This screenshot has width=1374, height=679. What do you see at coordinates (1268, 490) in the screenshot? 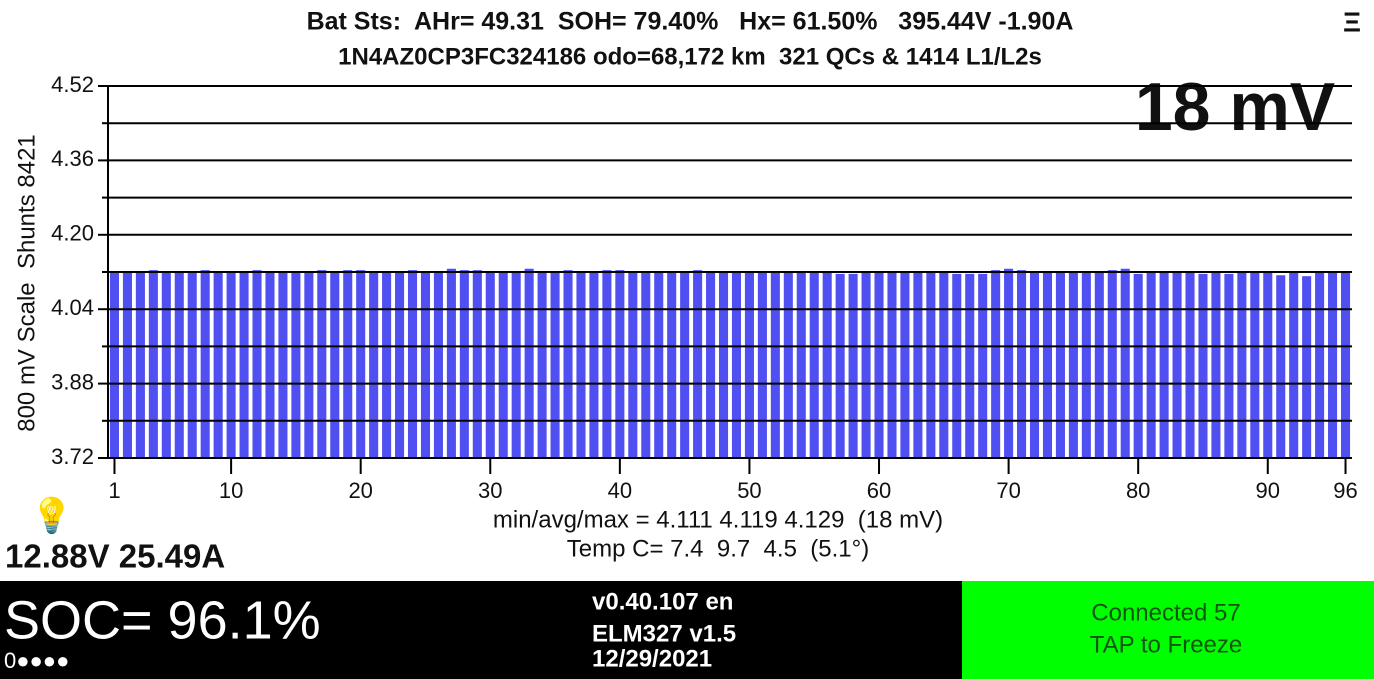
I see `x-tick-label: 90` at bounding box center [1268, 490].